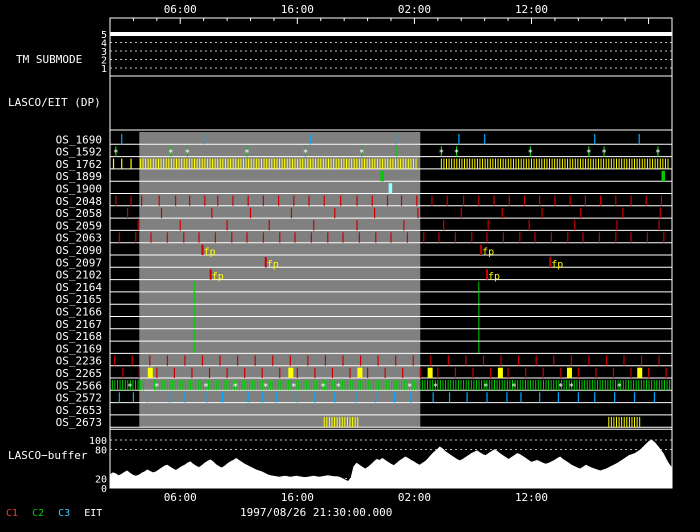  What do you see at coordinates (79, 139) in the screenshot?
I see `row-label: OS_1690` at bounding box center [79, 139].